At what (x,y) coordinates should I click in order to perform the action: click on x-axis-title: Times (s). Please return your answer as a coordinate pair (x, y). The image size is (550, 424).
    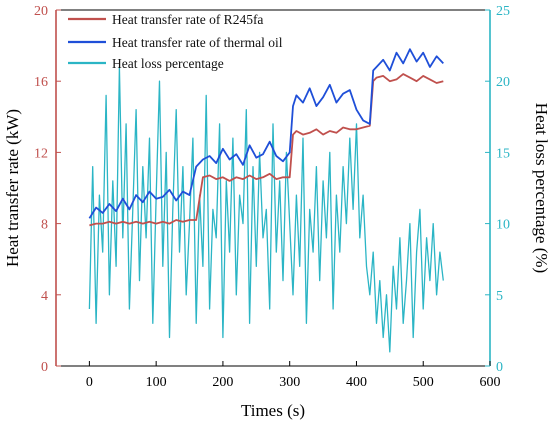
    Looking at the image, I should click on (273, 410).